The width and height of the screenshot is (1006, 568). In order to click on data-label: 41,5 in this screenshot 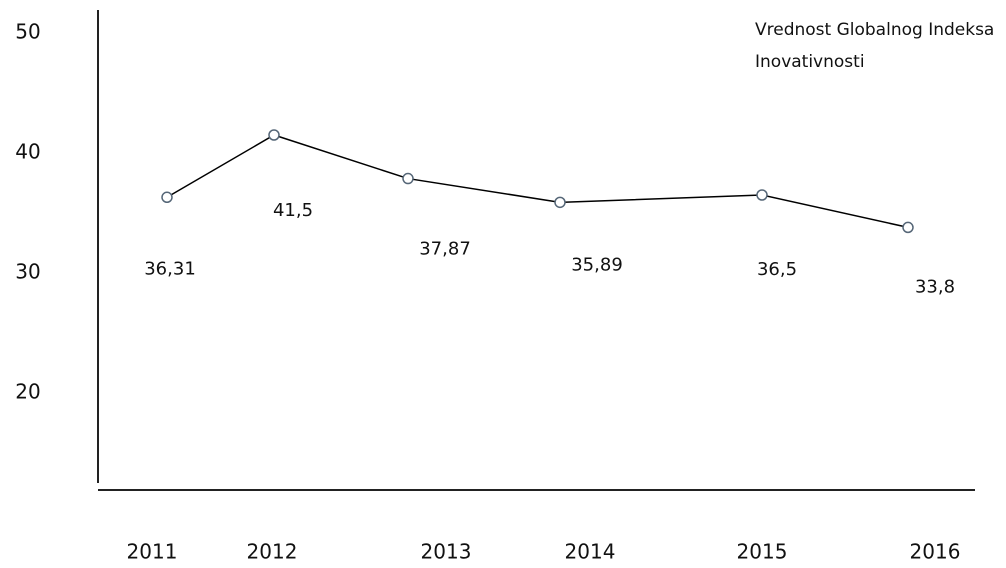, I will do `click(293, 210)`.